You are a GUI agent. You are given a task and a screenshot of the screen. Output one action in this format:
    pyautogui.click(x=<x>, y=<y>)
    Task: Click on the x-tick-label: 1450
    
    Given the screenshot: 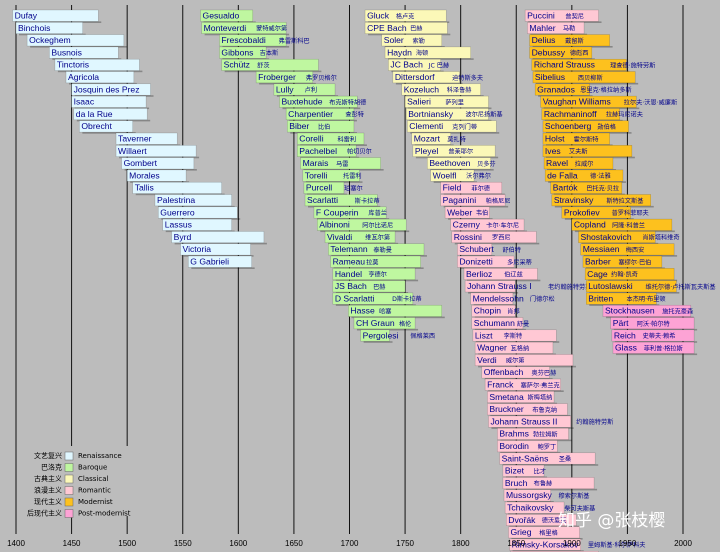 What is the action you would take?
    pyautogui.click(x=72, y=543)
    